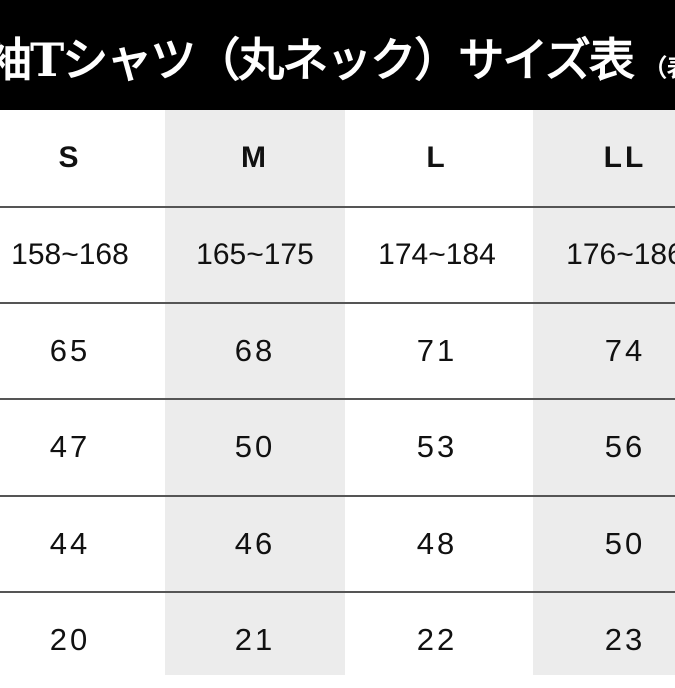  Describe the element at coordinates (625, 157) in the screenshot. I see `column-header: LL` at that location.